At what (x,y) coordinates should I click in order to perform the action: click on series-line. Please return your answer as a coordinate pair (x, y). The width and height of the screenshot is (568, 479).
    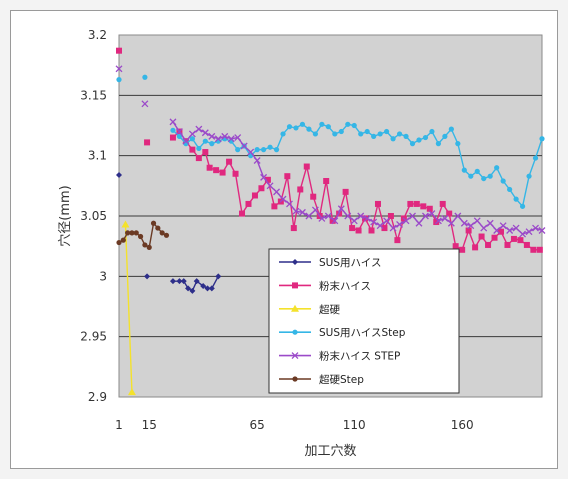
    Looking at the image, I should click on (128, 308).